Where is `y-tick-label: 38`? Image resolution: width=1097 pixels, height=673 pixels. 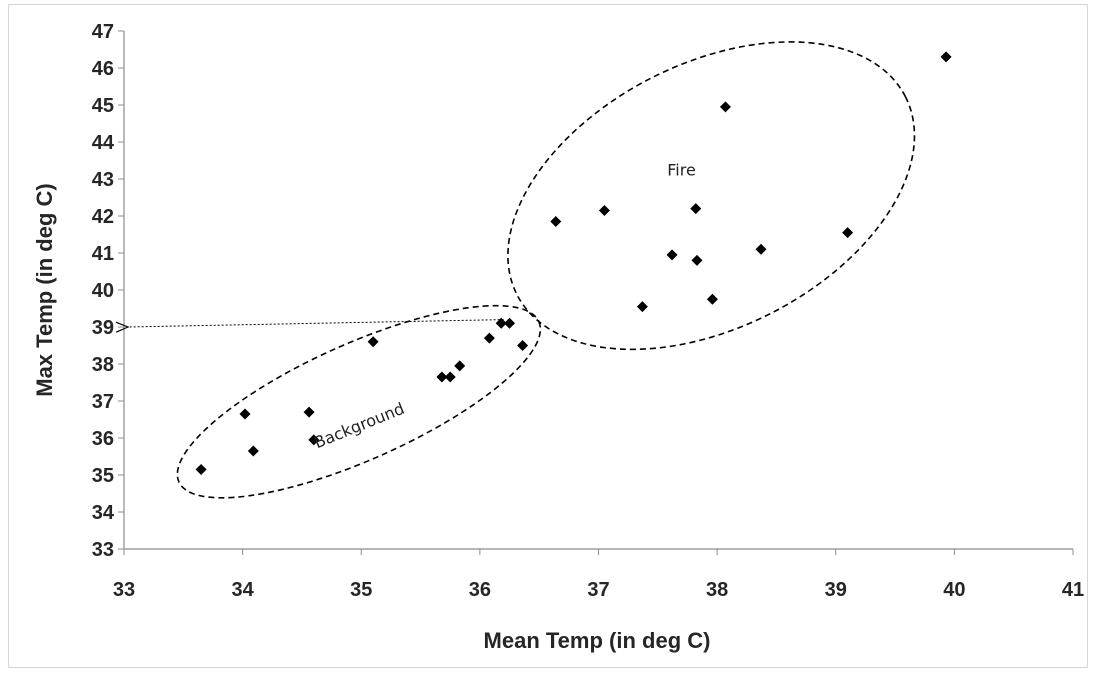 y-tick-label: 38 is located at coordinates (103, 365).